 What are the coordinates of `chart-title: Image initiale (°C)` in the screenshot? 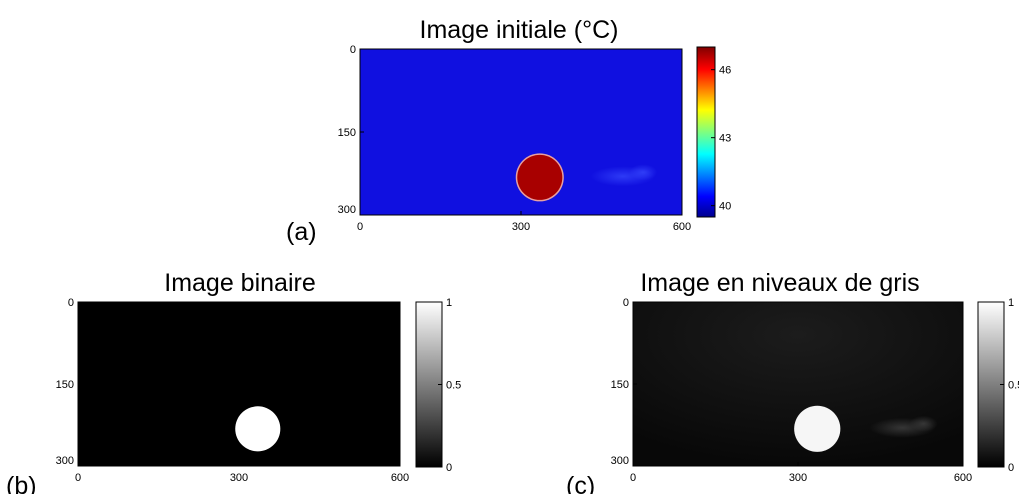 It's located at (519, 30).